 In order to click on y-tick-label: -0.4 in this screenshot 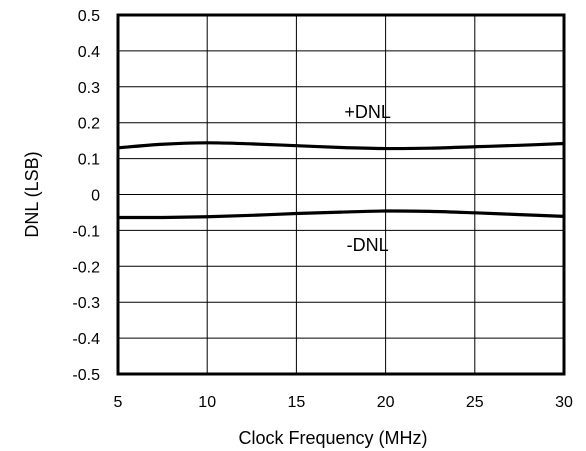, I will do `click(86, 339)`.